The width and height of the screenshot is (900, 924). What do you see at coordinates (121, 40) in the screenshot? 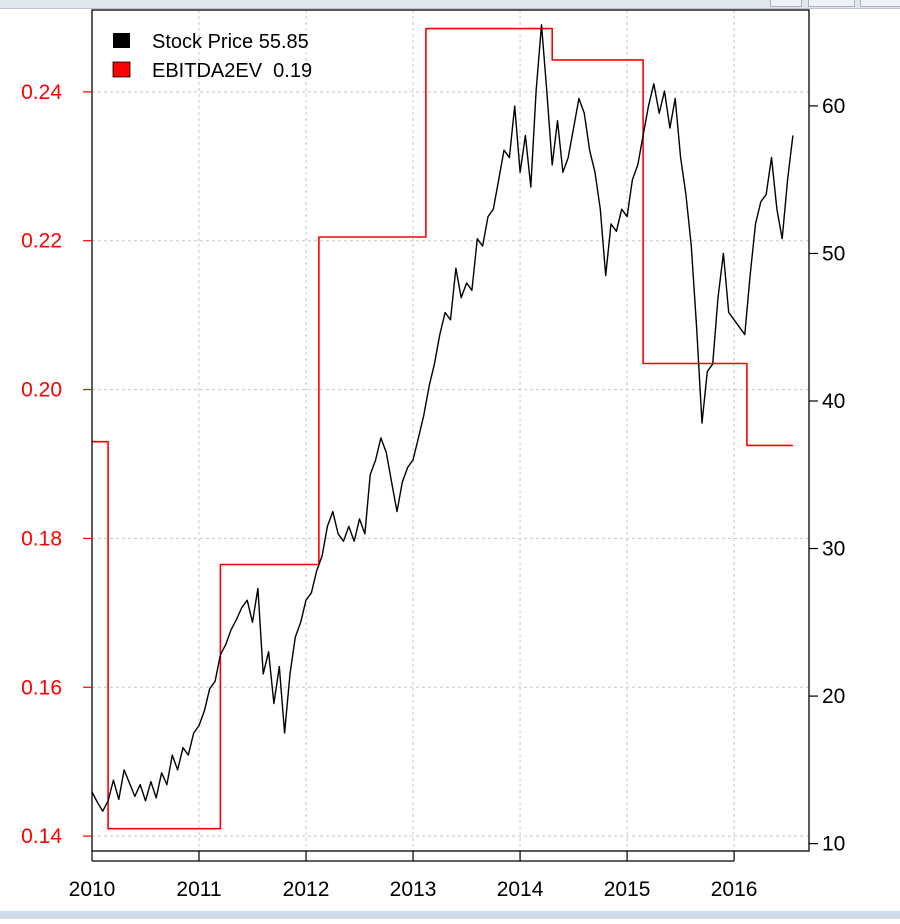
I see `legend-swatch-stock-price` at bounding box center [121, 40].